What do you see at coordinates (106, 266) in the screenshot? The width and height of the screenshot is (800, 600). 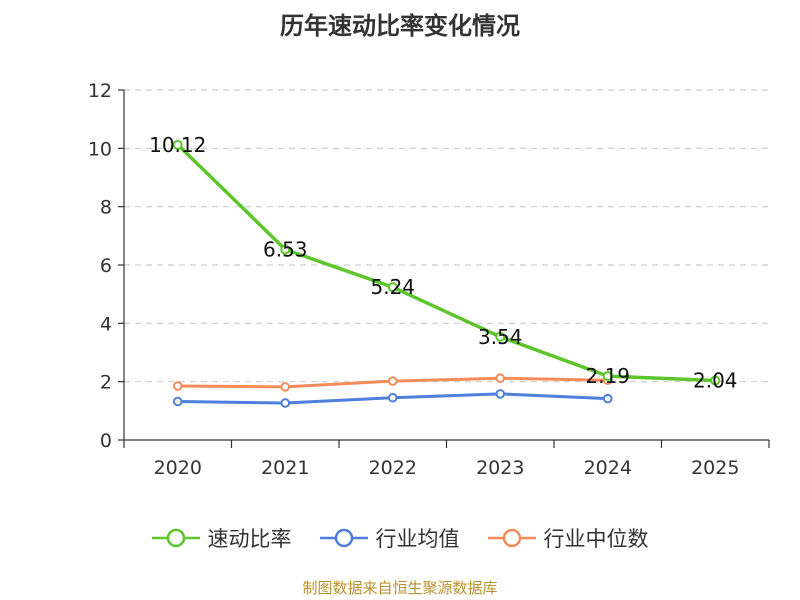 I see `y-tick-label: 6` at bounding box center [106, 266].